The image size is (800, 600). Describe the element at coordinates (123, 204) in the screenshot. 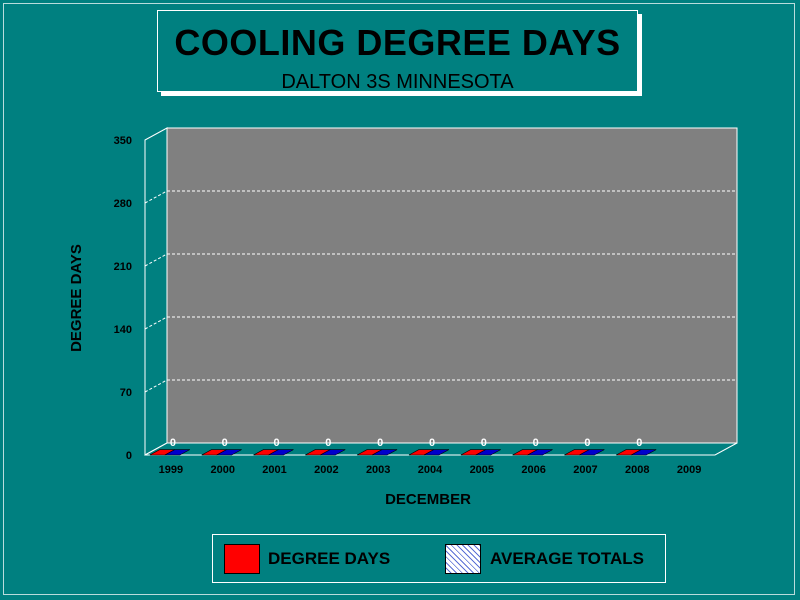

I see `y-tick-label: 280` at that location.